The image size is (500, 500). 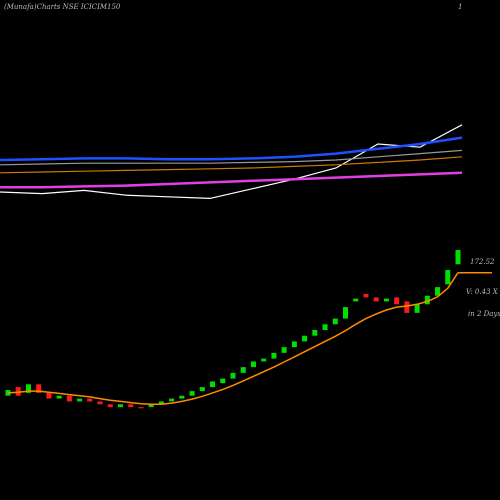 What do you see at coordinates (482, 292) in the screenshot?
I see `volume-note: V: 0.43 X` at bounding box center [482, 292].